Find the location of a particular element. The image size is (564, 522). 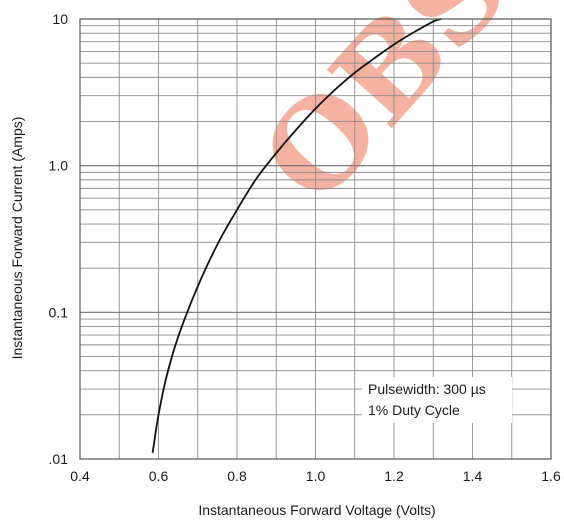

annotation-pulsewidth: Pulsewidth: 300 µs is located at coordinates (427, 389).